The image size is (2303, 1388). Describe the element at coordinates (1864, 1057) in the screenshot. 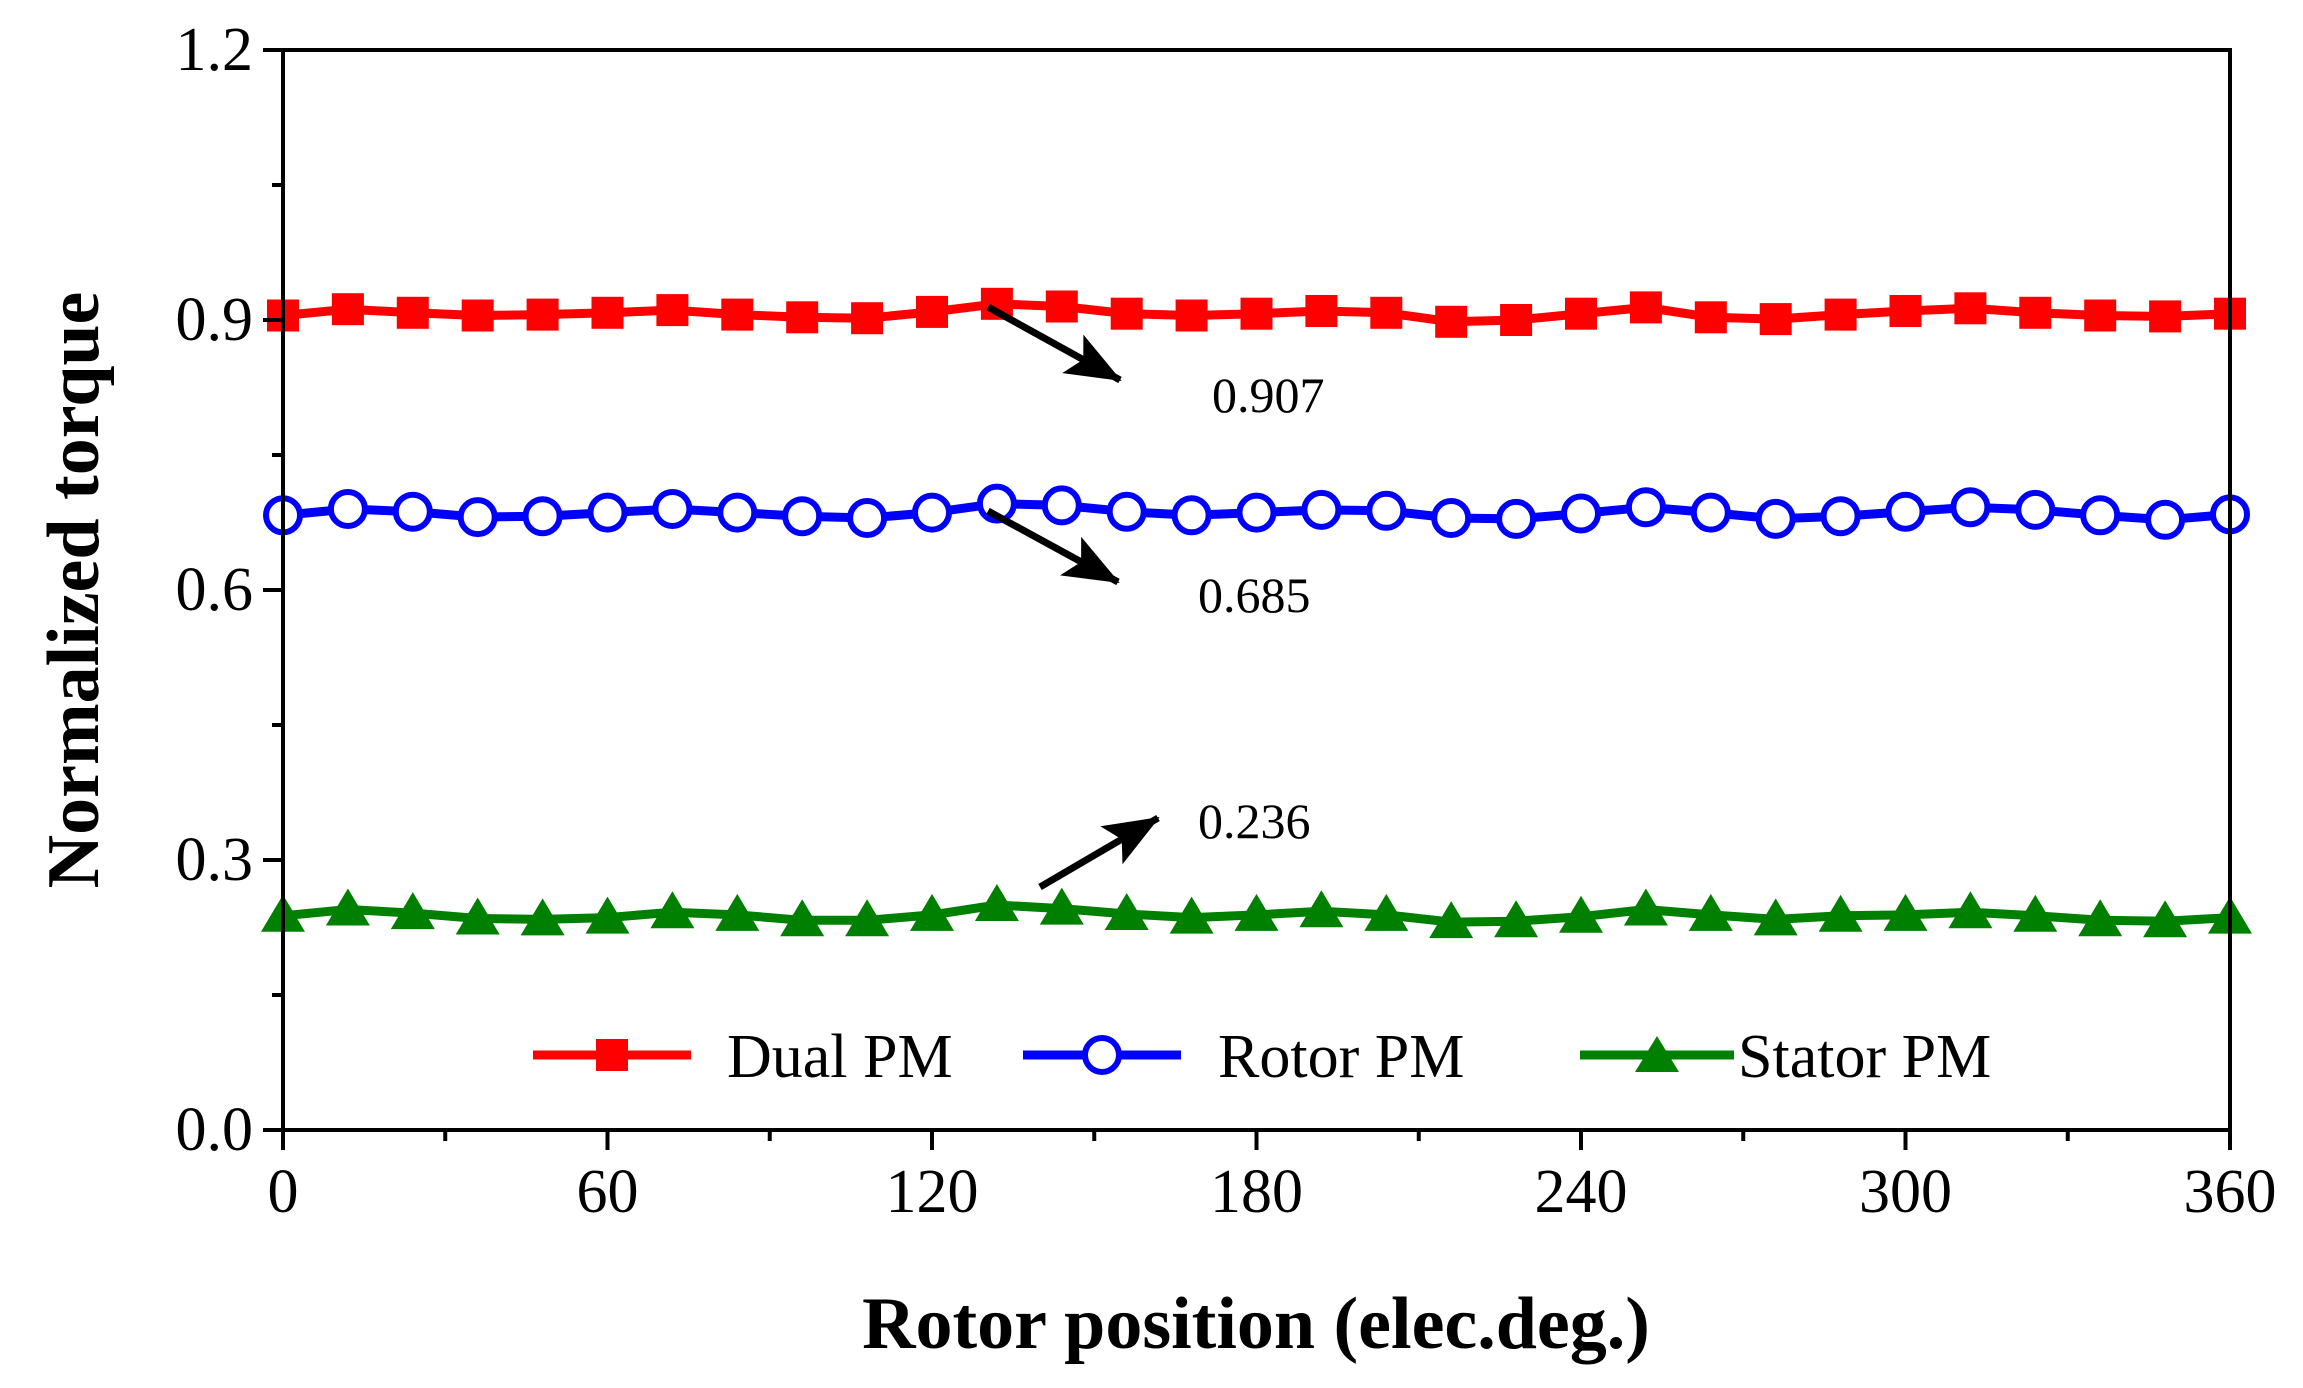

I see `legend-label-stator-pm: Stator PM` at that location.